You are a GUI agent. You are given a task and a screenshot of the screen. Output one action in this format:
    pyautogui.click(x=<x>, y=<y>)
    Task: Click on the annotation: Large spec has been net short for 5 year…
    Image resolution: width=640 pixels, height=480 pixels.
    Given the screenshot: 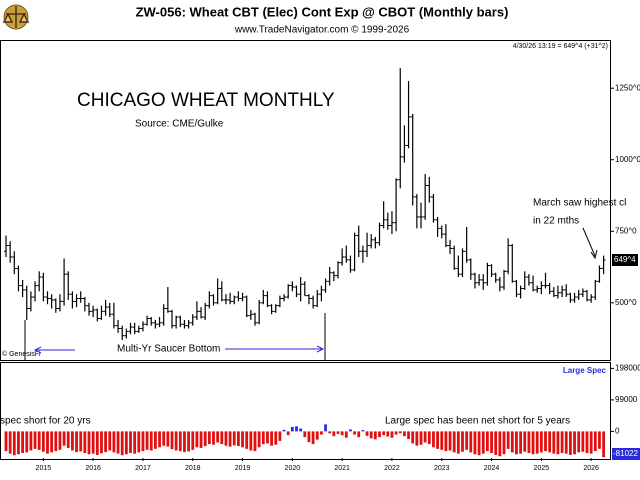 What is the action you would take?
    pyautogui.click(x=477, y=421)
    